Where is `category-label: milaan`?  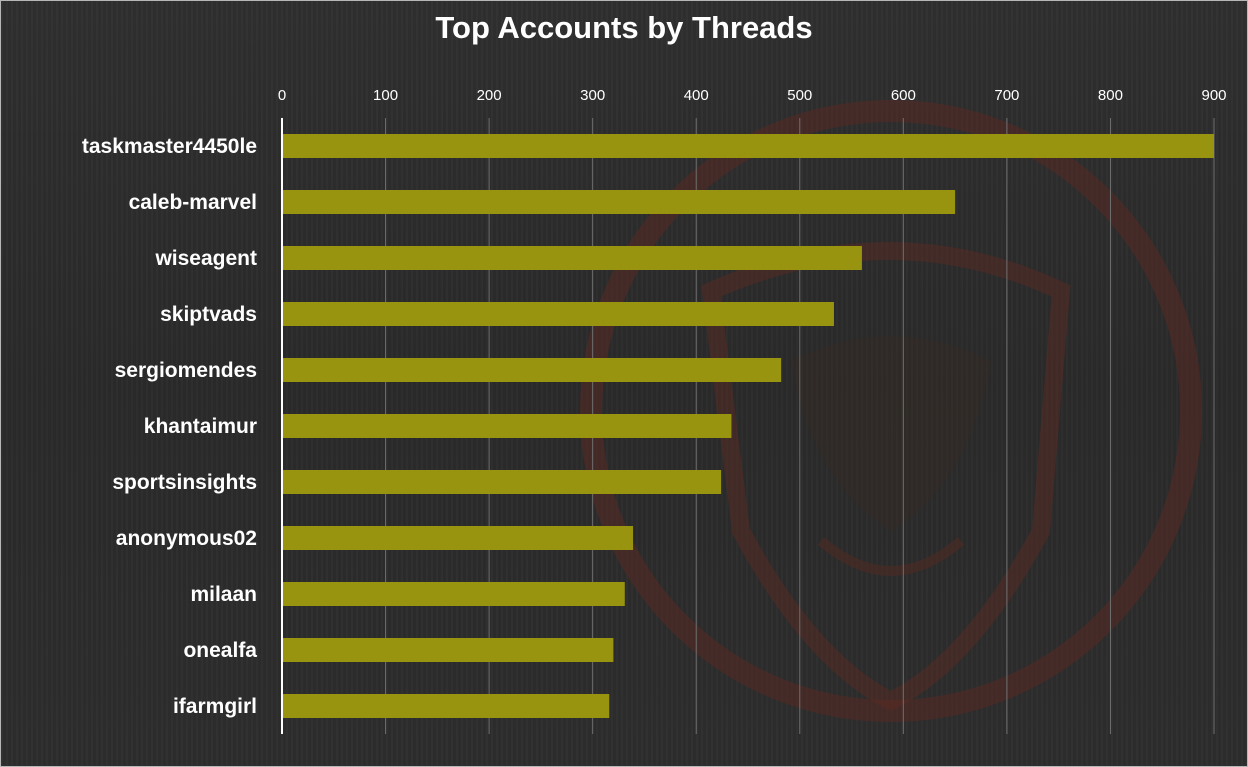 category-label: milaan is located at coordinates (223, 594).